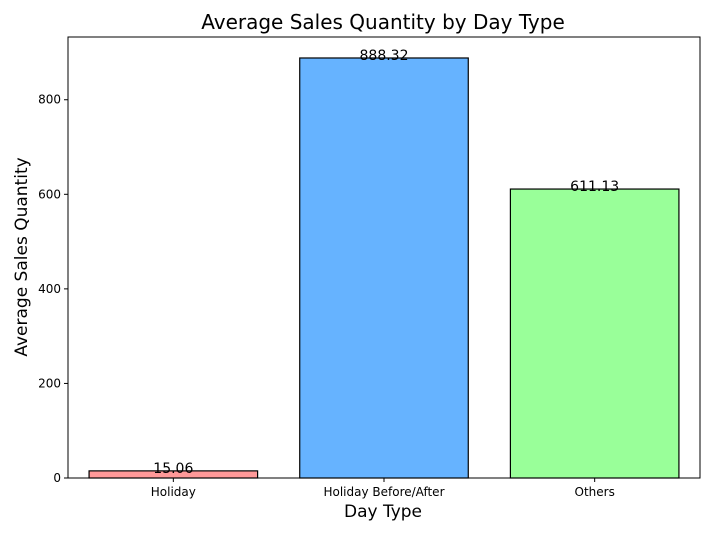 This screenshot has width=713, height=534. Describe the element at coordinates (57, 478) in the screenshot. I see `y-tick-label-1: 0` at that location.